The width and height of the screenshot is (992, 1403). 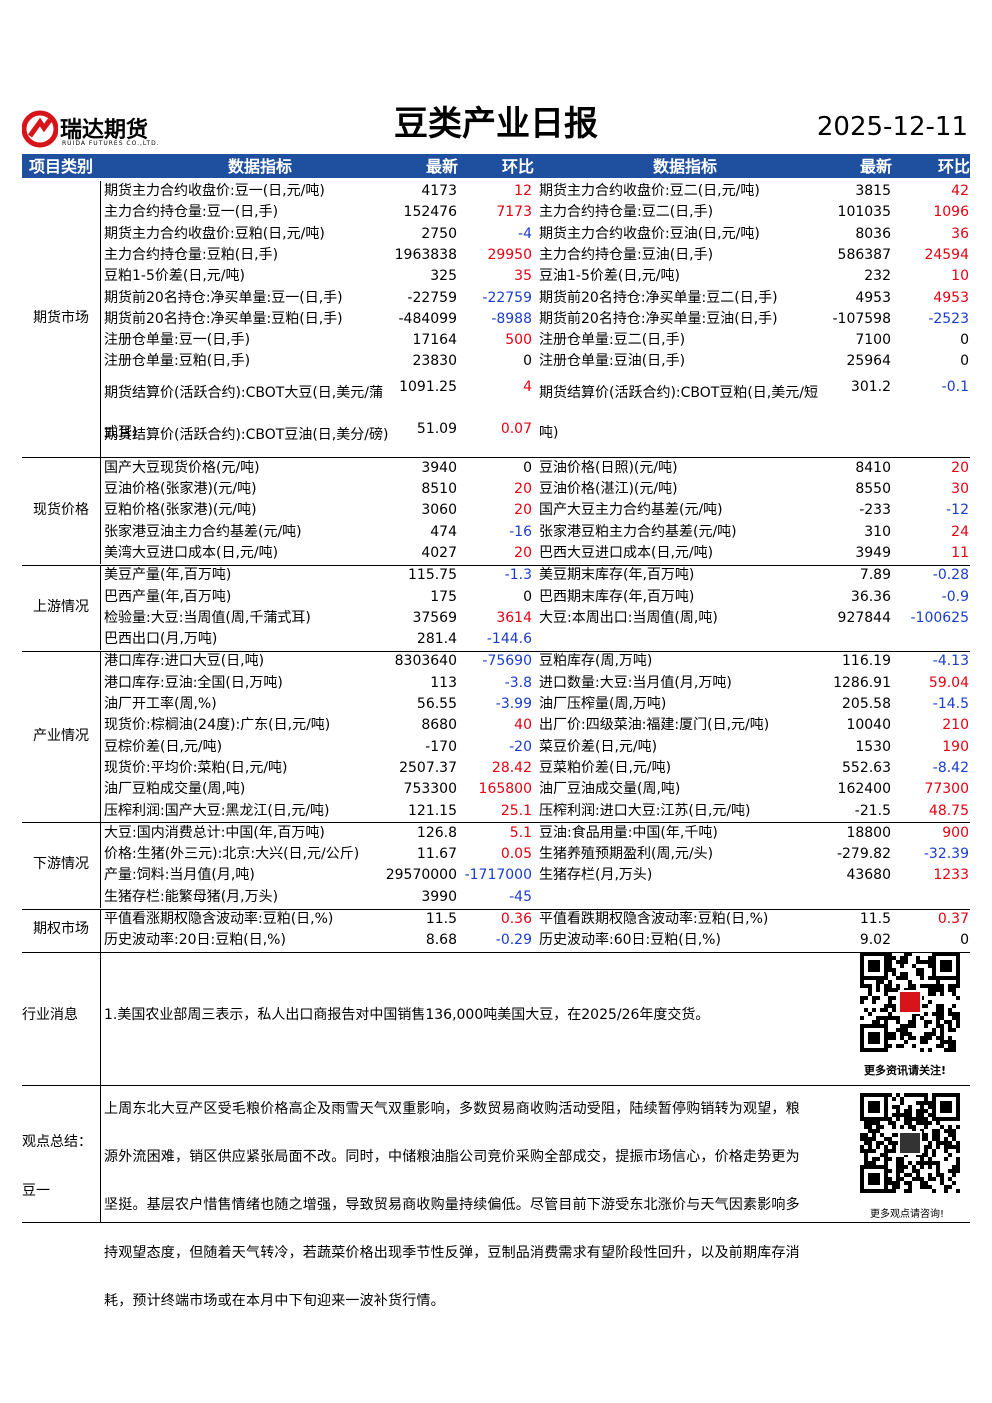 What do you see at coordinates (658, 297) in the screenshot?
I see `indicator: 期货前20名持仓:净买单量:豆二(日,手)` at bounding box center [658, 297].